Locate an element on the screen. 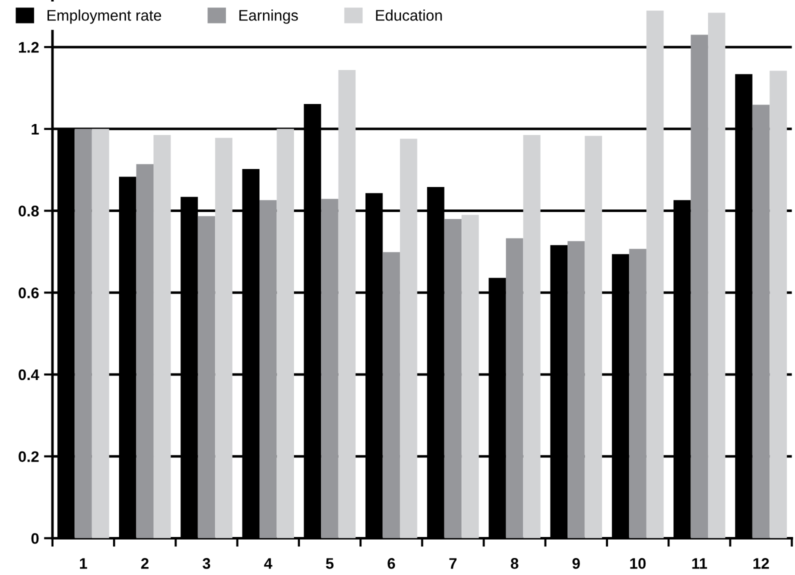 The width and height of the screenshot is (795, 575). x-tick-label: 11 is located at coordinates (700, 563).